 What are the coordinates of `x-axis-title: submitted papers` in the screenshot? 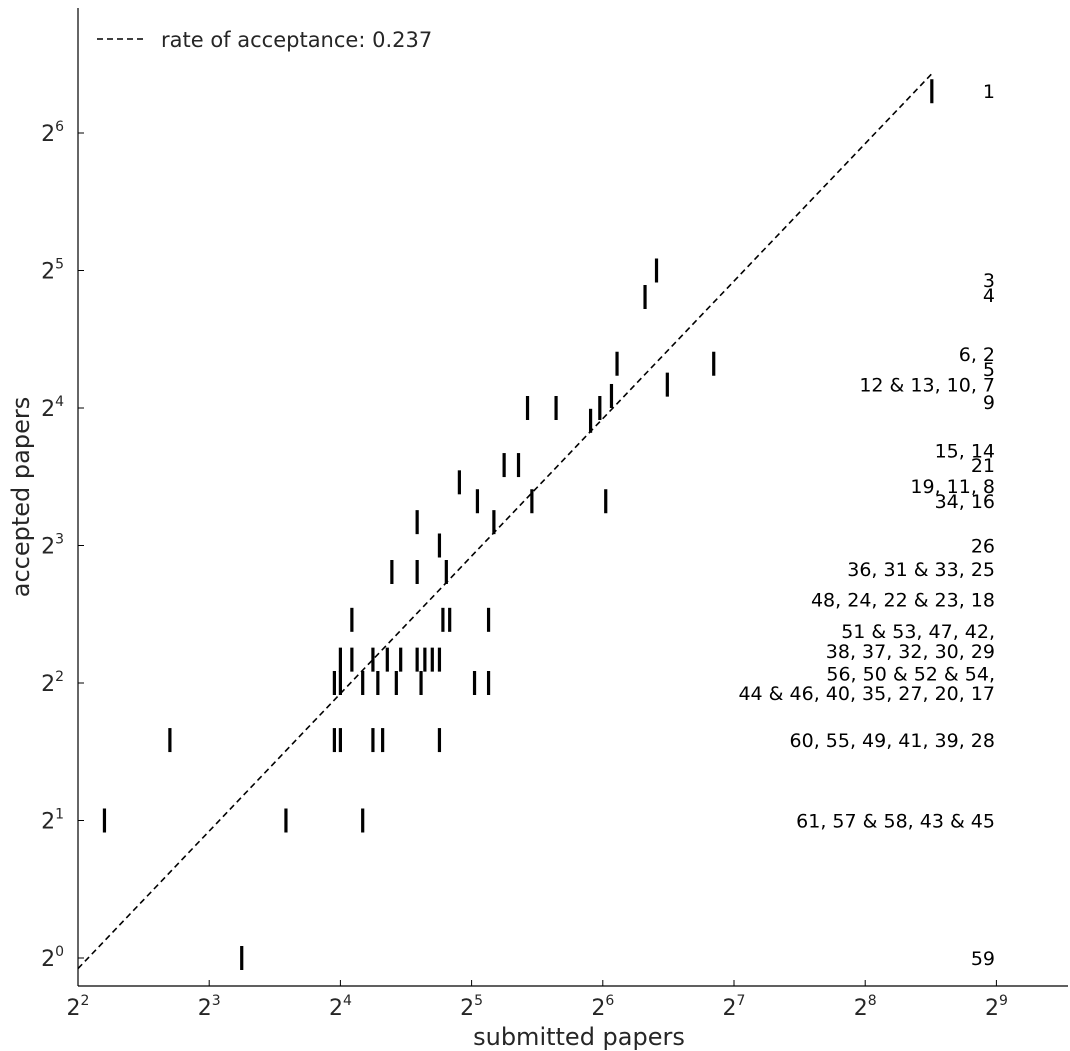 It's located at (579, 1037).